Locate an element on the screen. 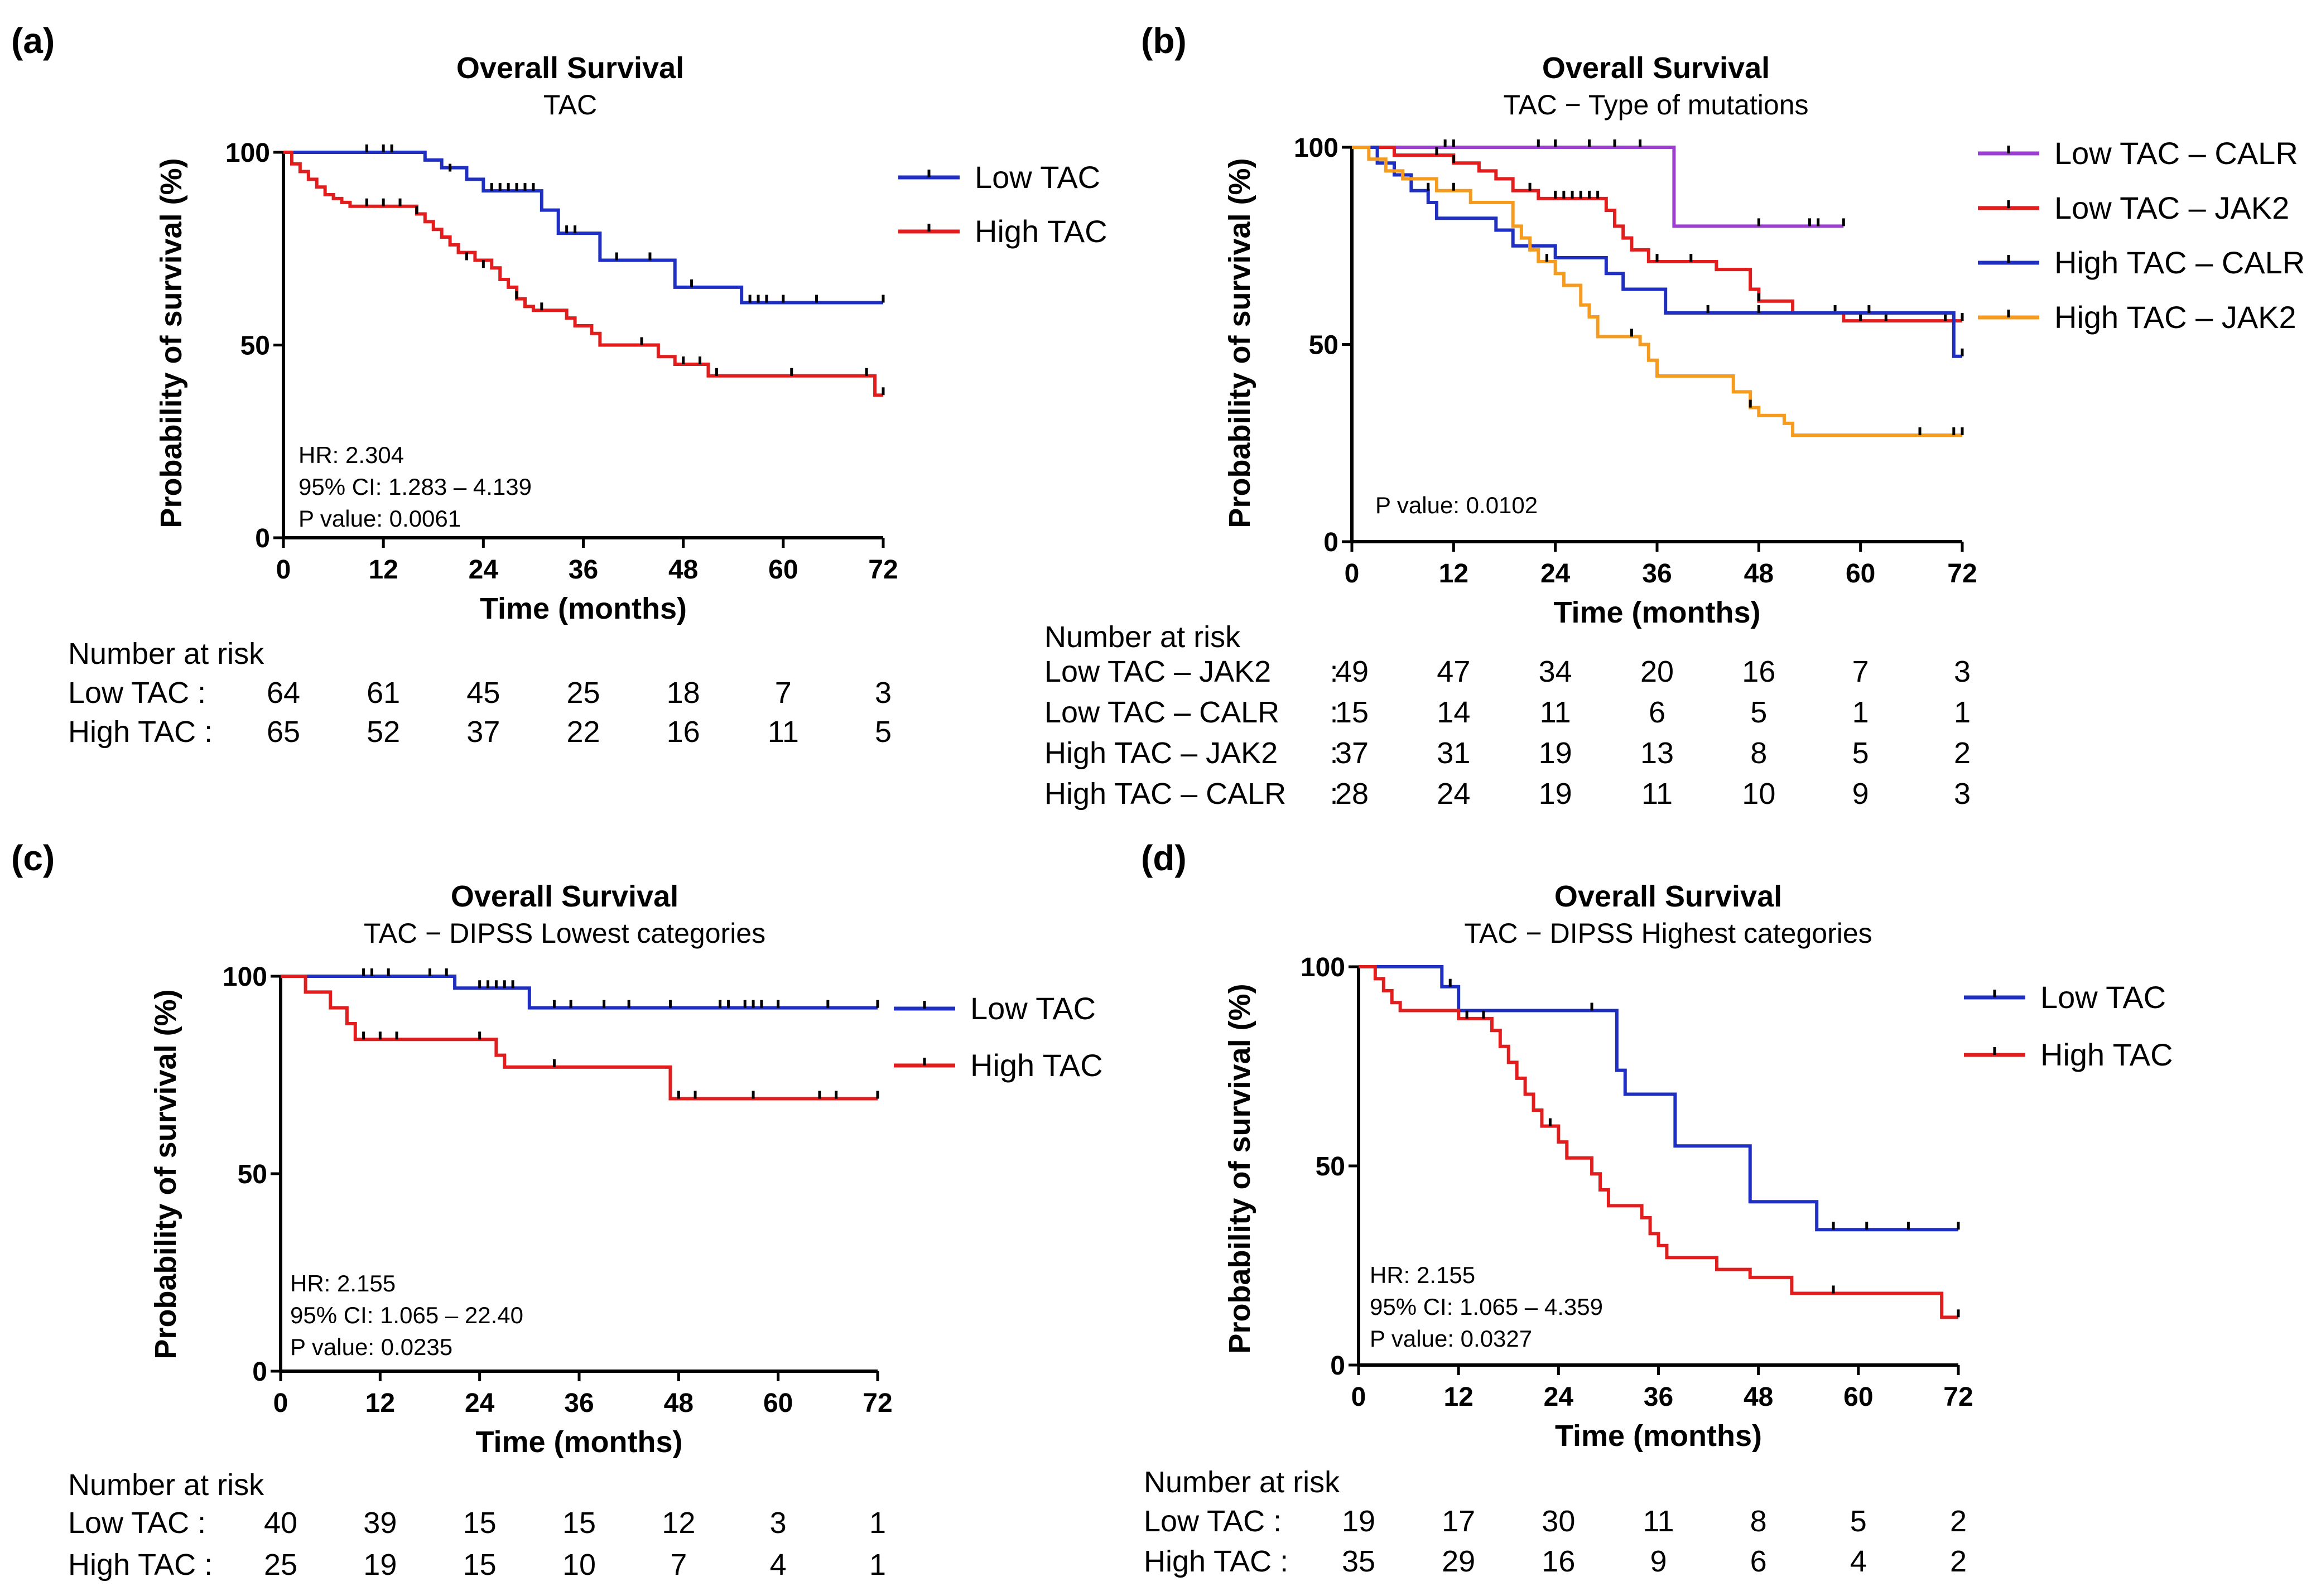 The width and height of the screenshot is (2321, 1596). chart-subtitle: TAC − Type of mutations is located at coordinates (1655, 104).